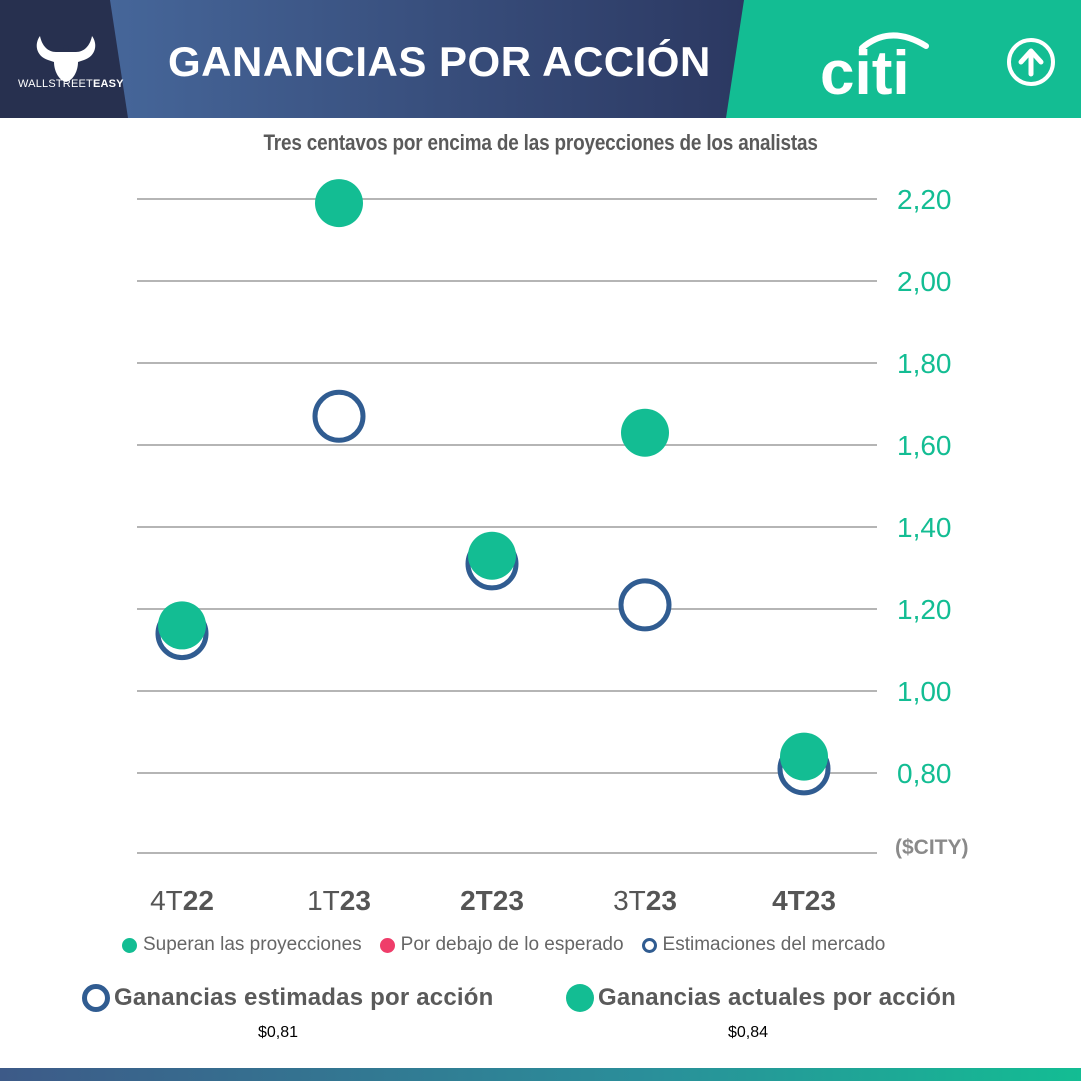 The width and height of the screenshot is (1081, 1081). I want to click on y-tick-label: 1,80, so click(924, 363).